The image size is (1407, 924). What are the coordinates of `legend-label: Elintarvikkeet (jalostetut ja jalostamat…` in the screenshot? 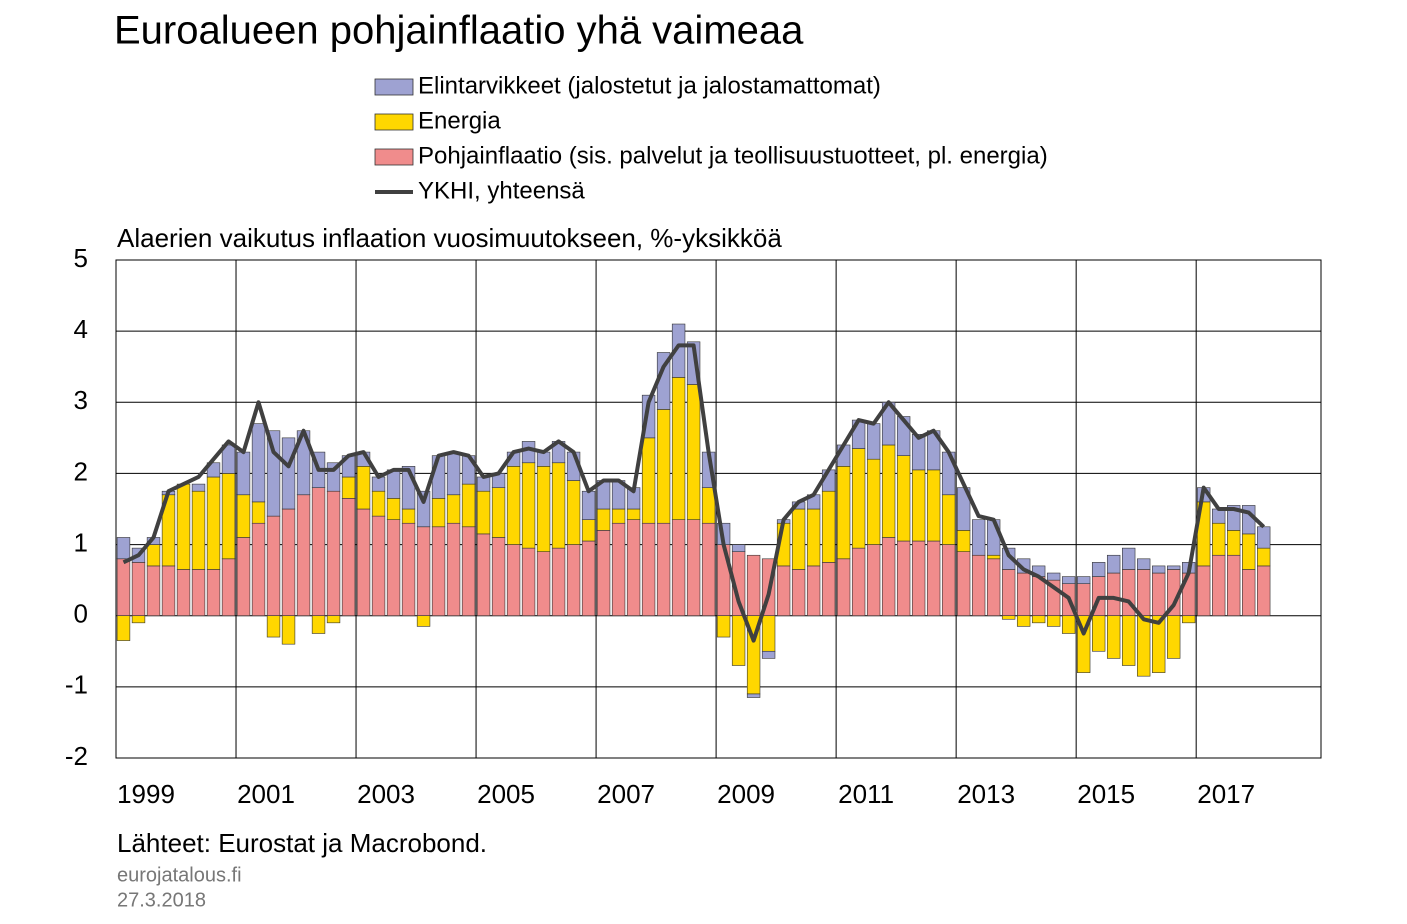 It's located at (649, 85).